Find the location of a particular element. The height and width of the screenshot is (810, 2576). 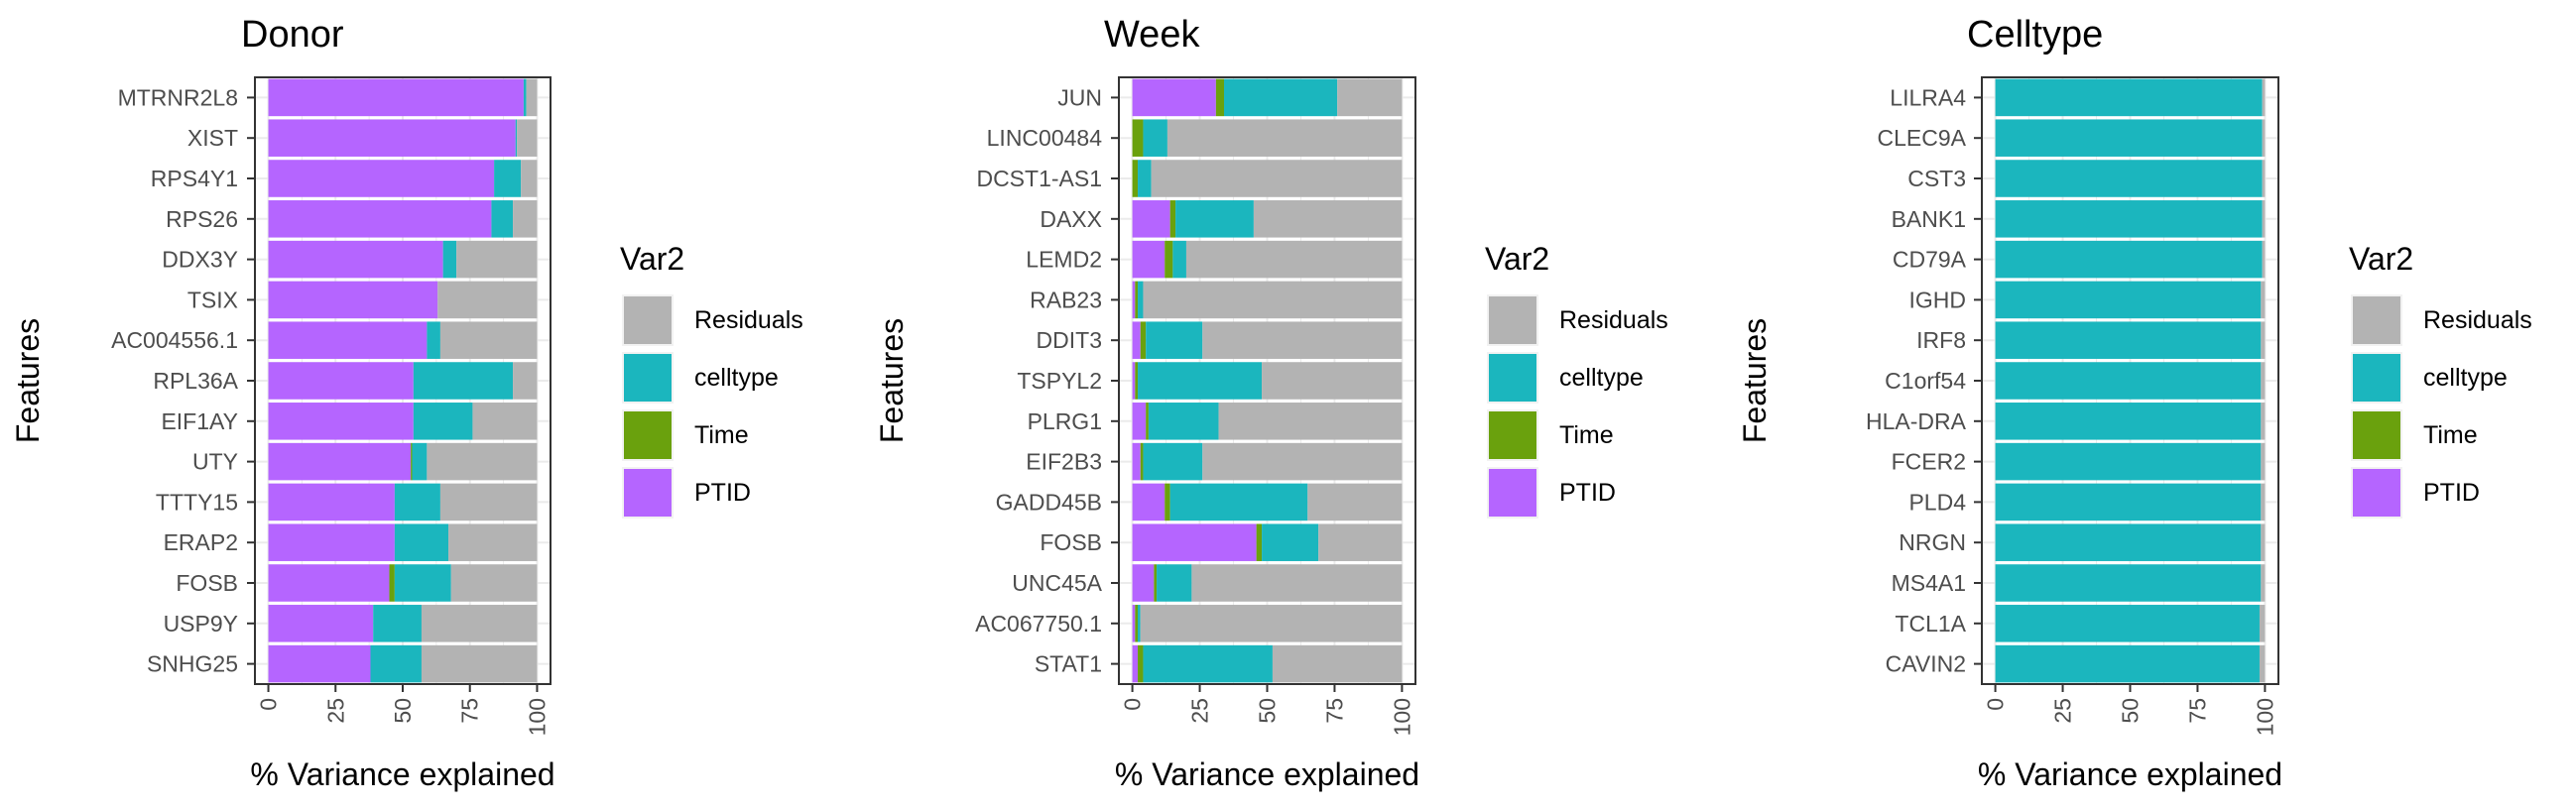

bar-residuals-pld4 is located at coordinates (2263, 502).